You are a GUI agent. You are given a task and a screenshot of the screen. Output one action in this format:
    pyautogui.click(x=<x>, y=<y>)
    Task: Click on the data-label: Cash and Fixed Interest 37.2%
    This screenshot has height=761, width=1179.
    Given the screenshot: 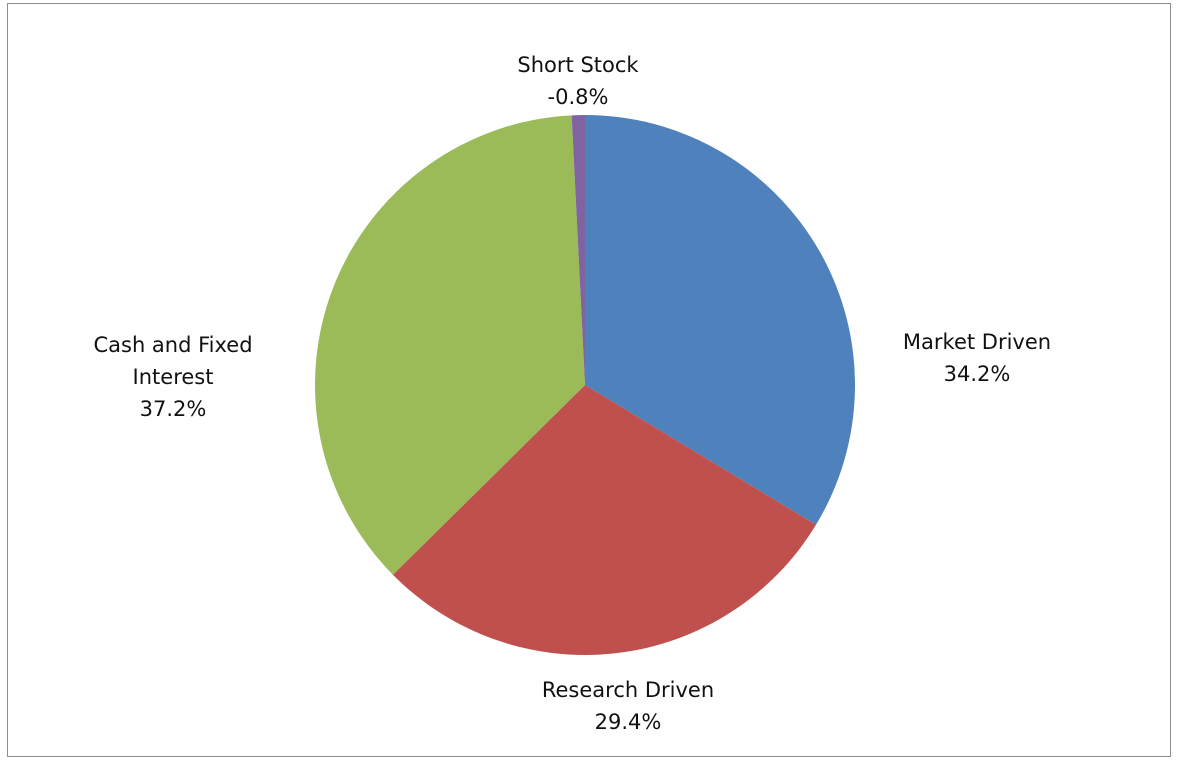 What is the action you would take?
    pyautogui.click(x=173, y=377)
    